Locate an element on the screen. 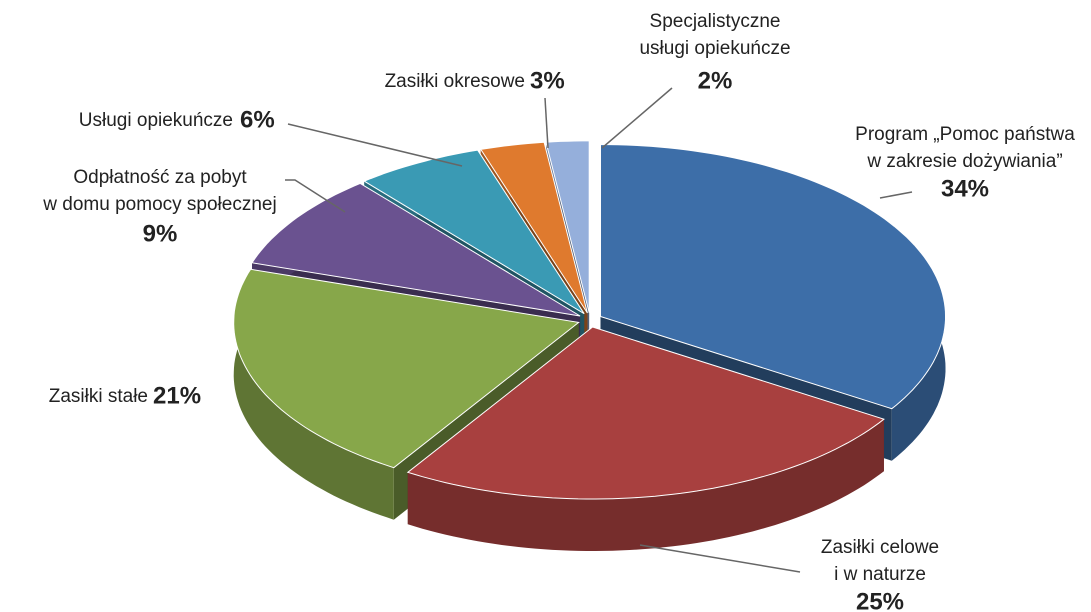 The width and height of the screenshot is (1091, 612). slice-label: Specjalistyczne usługi opiekuńcze is located at coordinates (714, 35).